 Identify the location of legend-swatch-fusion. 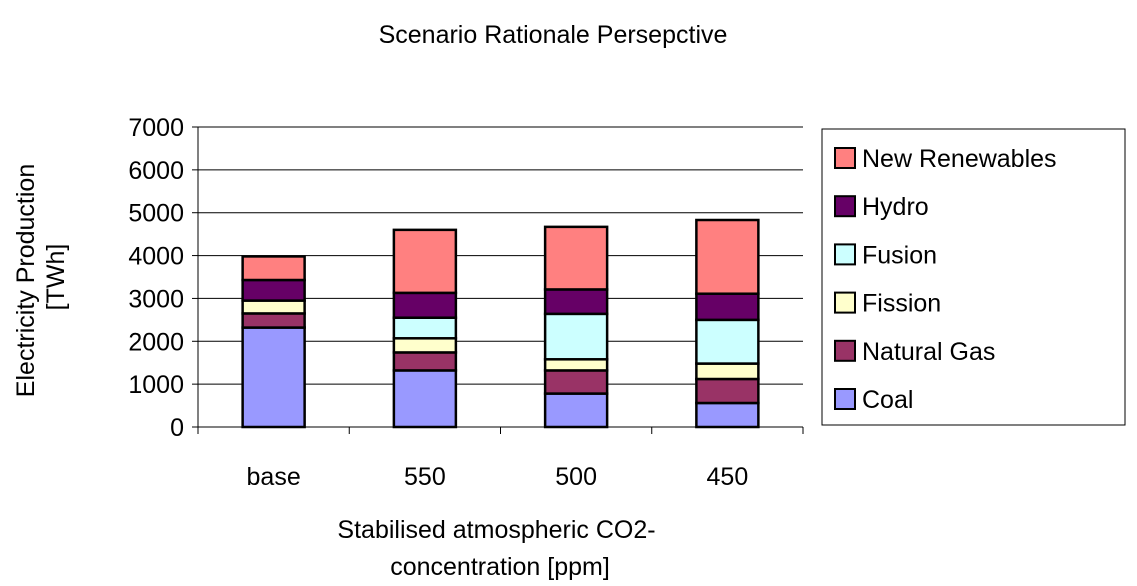
(845, 254).